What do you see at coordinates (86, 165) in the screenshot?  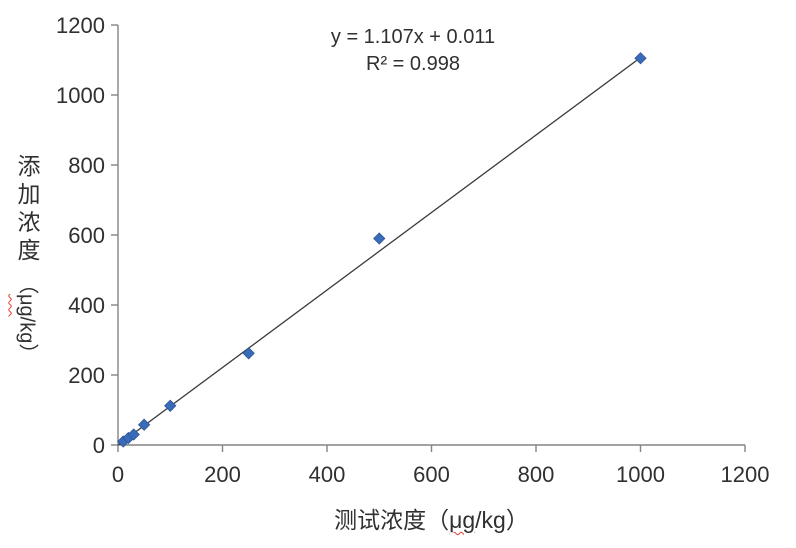 I see `y-tick-label: 800` at bounding box center [86, 165].